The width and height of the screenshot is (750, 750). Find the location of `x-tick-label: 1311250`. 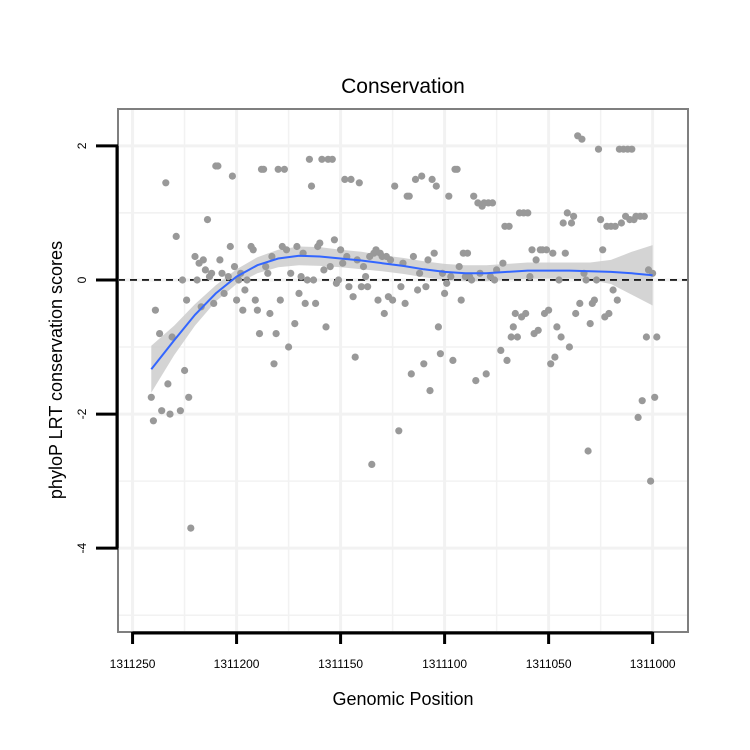

x-tick-label: 1311250 is located at coordinates (133, 664).